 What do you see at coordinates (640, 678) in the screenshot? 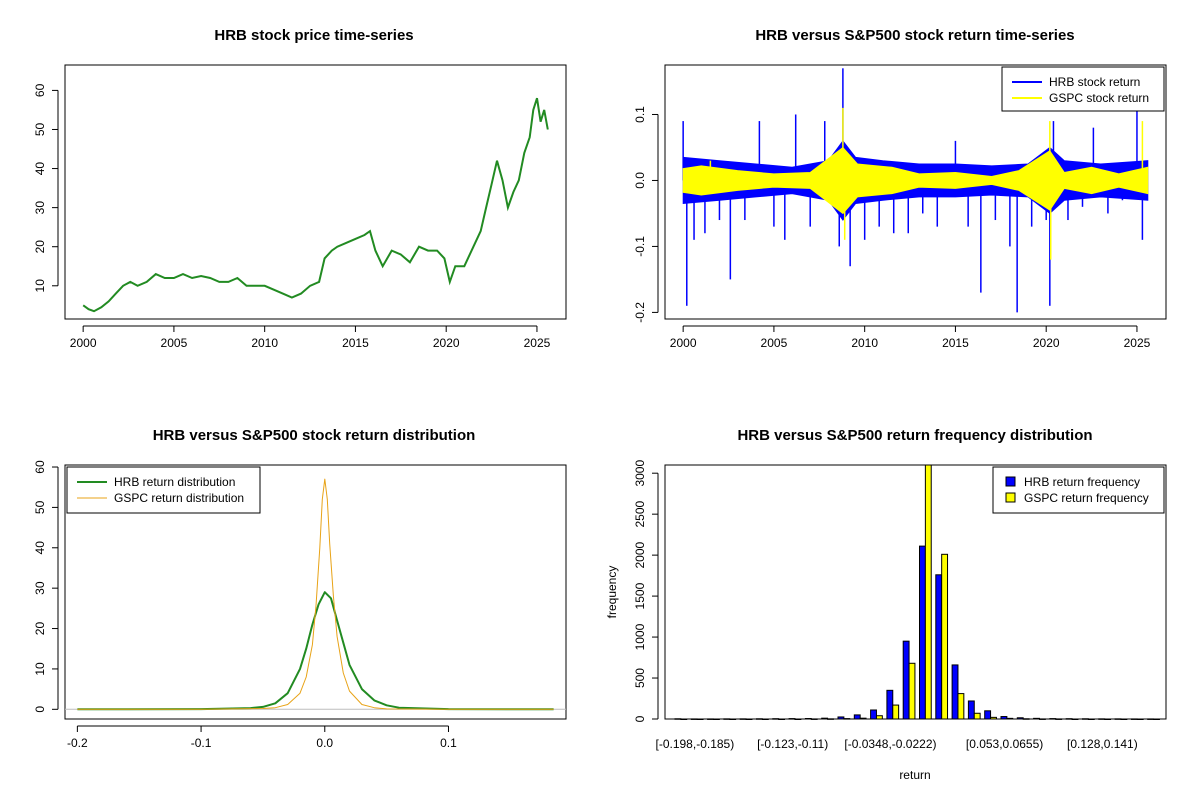
I see `y-tick-label: 500` at bounding box center [640, 678].